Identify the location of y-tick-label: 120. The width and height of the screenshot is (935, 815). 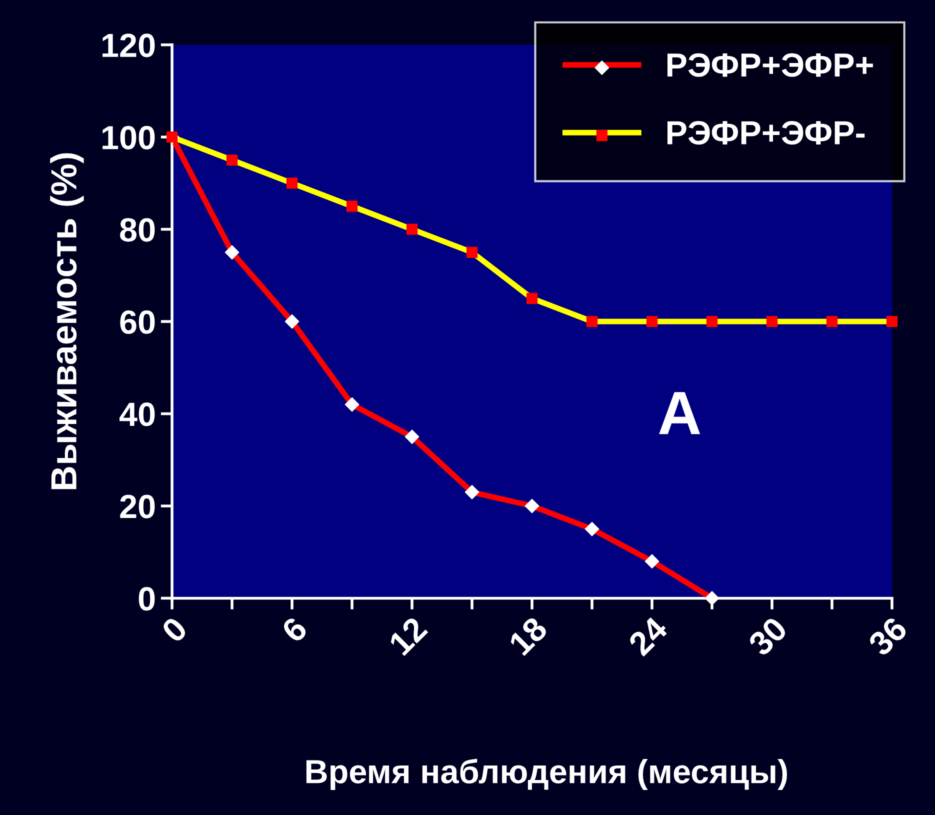
(128, 46).